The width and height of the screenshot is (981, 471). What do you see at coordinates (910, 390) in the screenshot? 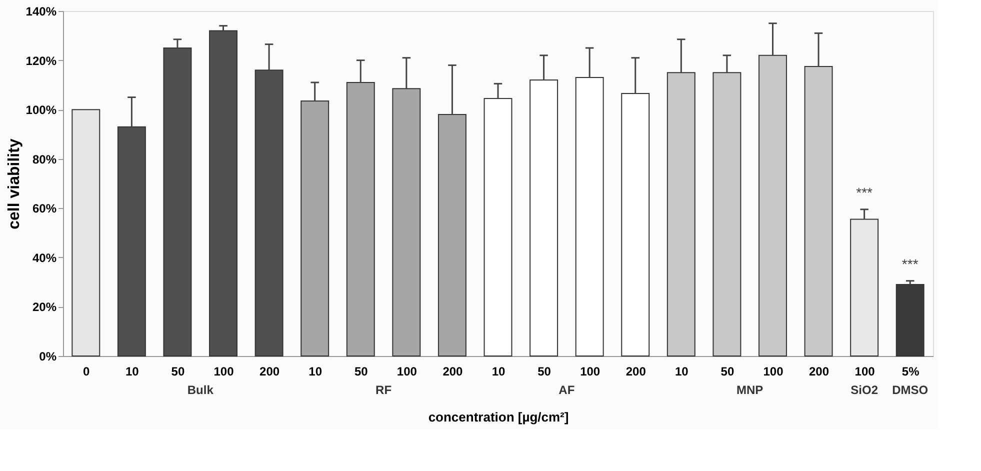
I see `text: DMSO` at bounding box center [910, 390].